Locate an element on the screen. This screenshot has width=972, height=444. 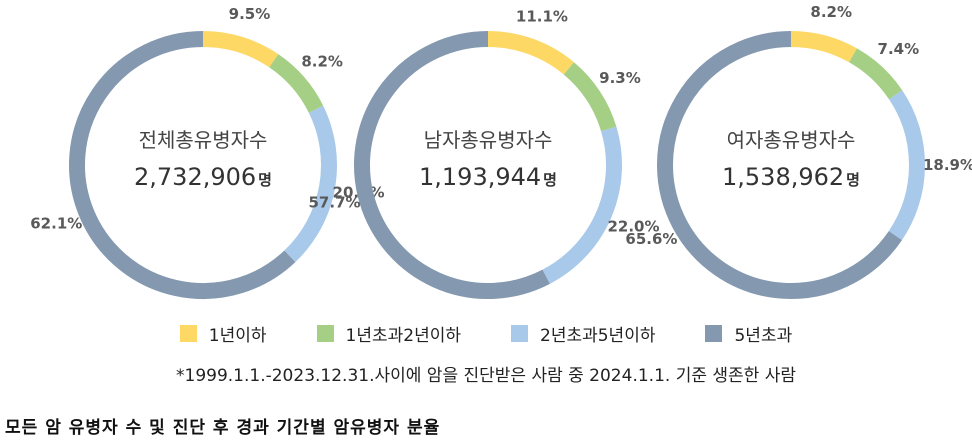
slice-label-female-3: 65.6% is located at coordinates (651, 239).